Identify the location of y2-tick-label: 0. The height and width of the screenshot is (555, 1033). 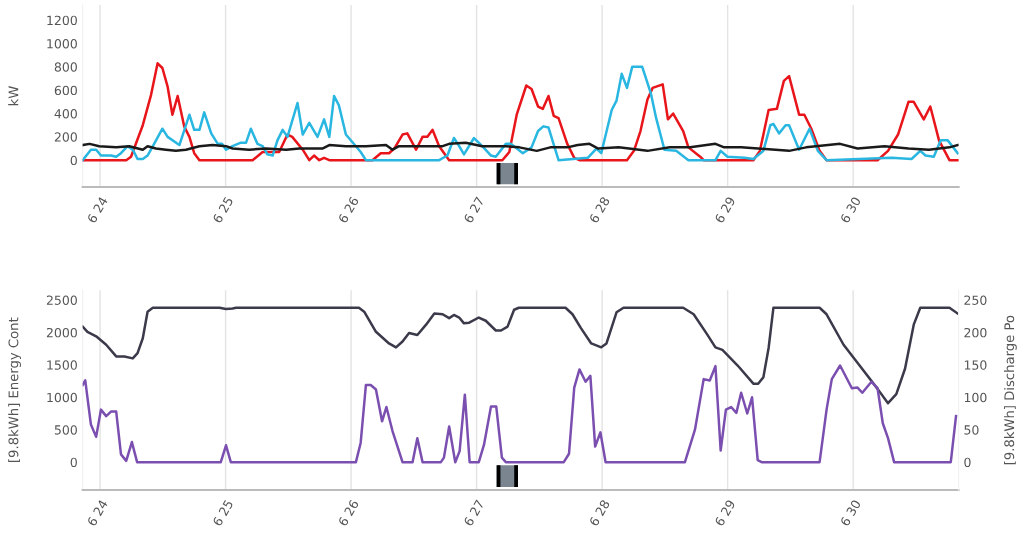
(967, 462).